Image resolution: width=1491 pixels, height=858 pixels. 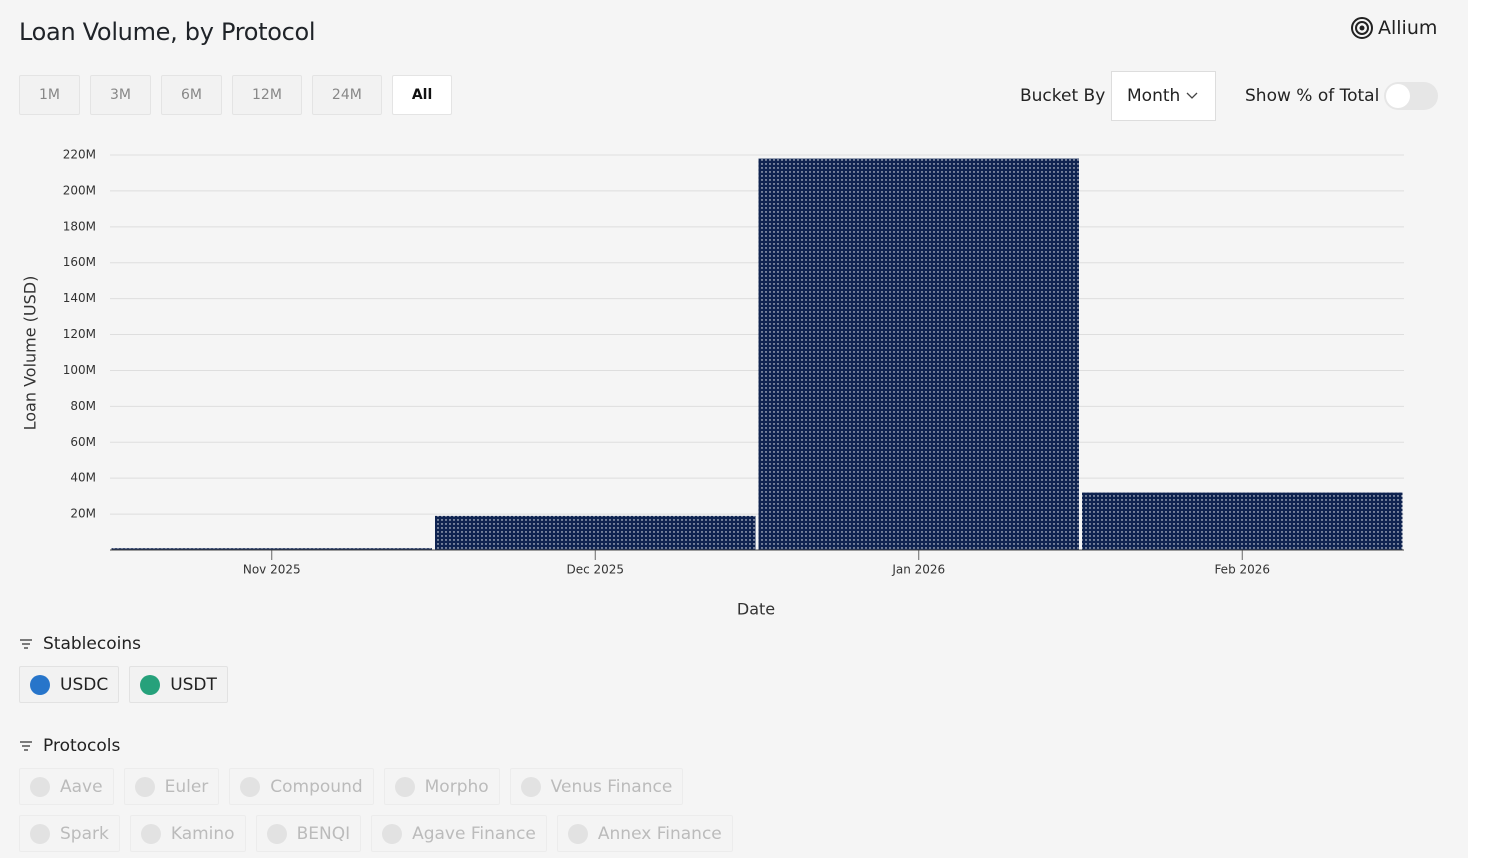 I want to click on stablecoins-header: Stablecoins, so click(x=80, y=644).